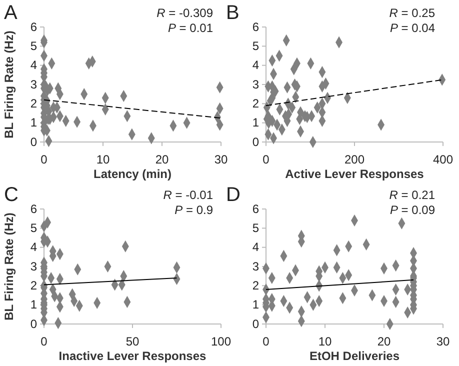 The width and height of the screenshot is (459, 366). I want to click on chart-title: D, so click(233, 195).